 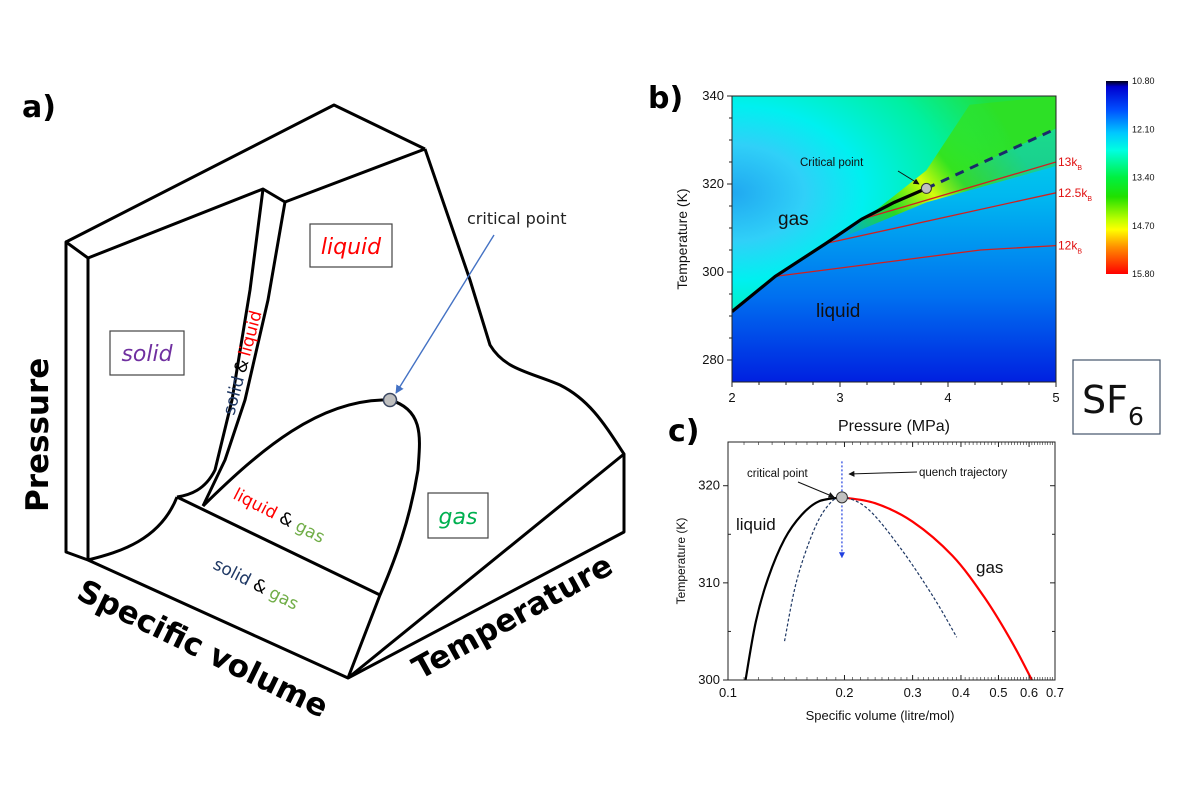 I want to click on solid-phase-label: solid, so click(x=147, y=354).